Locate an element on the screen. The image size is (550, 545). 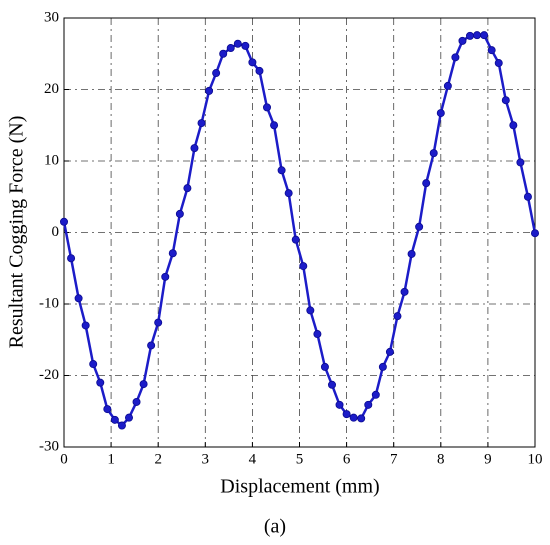
x-tick-label: 6 is located at coordinates (347, 459).